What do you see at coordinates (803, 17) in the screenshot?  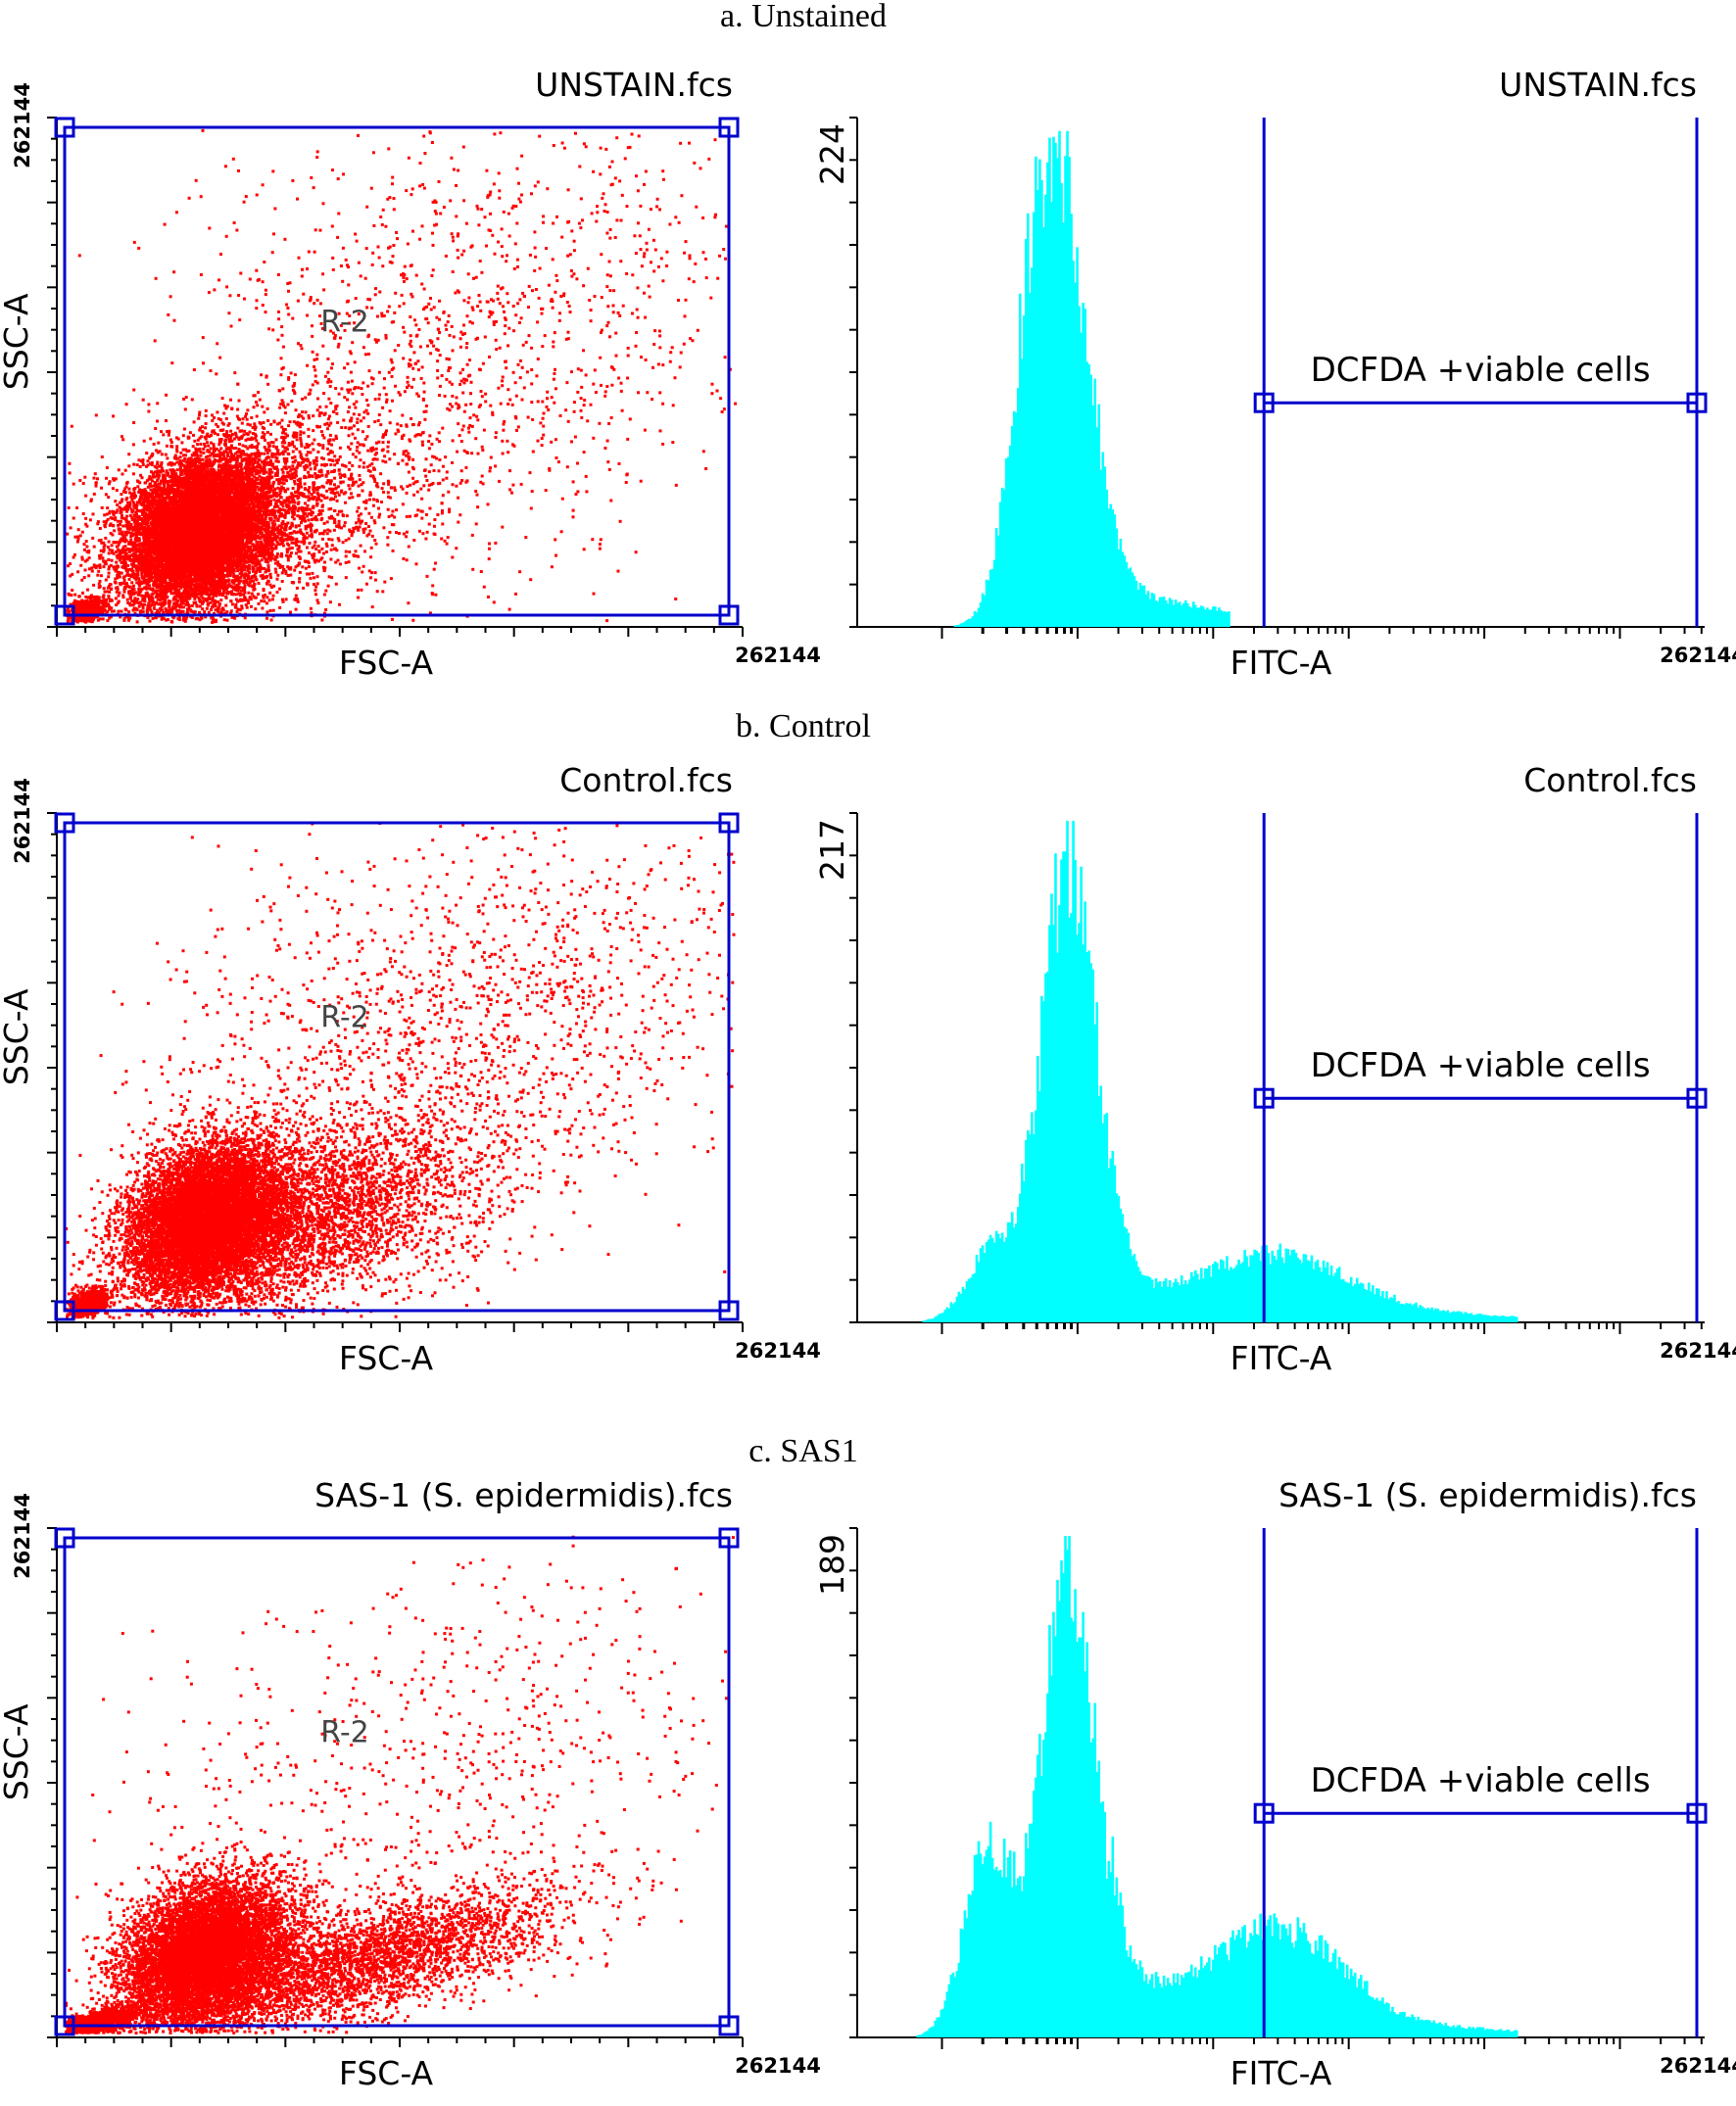 I see `panel-caption: a. Unstained` at bounding box center [803, 17].